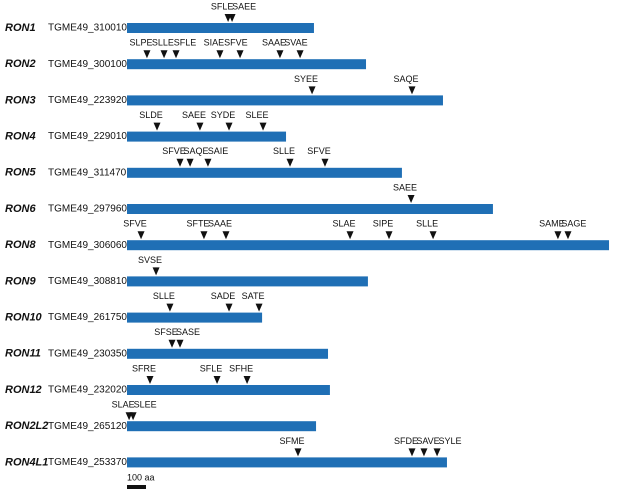 The height and width of the screenshot is (498, 617). Describe the element at coordinates (306, 79) in the screenshot. I see `motif-label: SYEE` at that location.